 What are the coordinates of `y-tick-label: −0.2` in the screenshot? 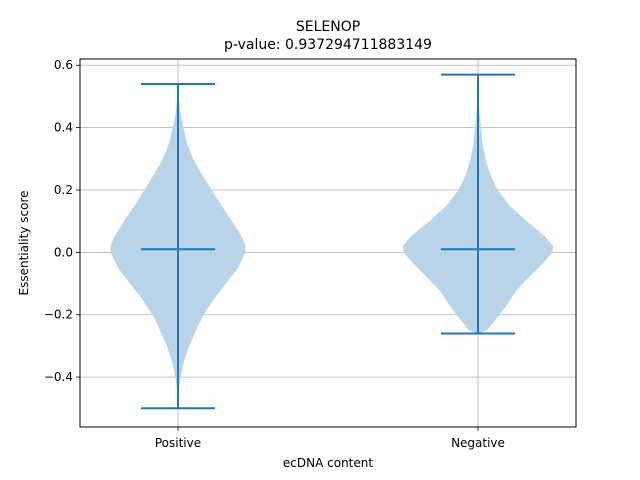 It's located at (58, 315).